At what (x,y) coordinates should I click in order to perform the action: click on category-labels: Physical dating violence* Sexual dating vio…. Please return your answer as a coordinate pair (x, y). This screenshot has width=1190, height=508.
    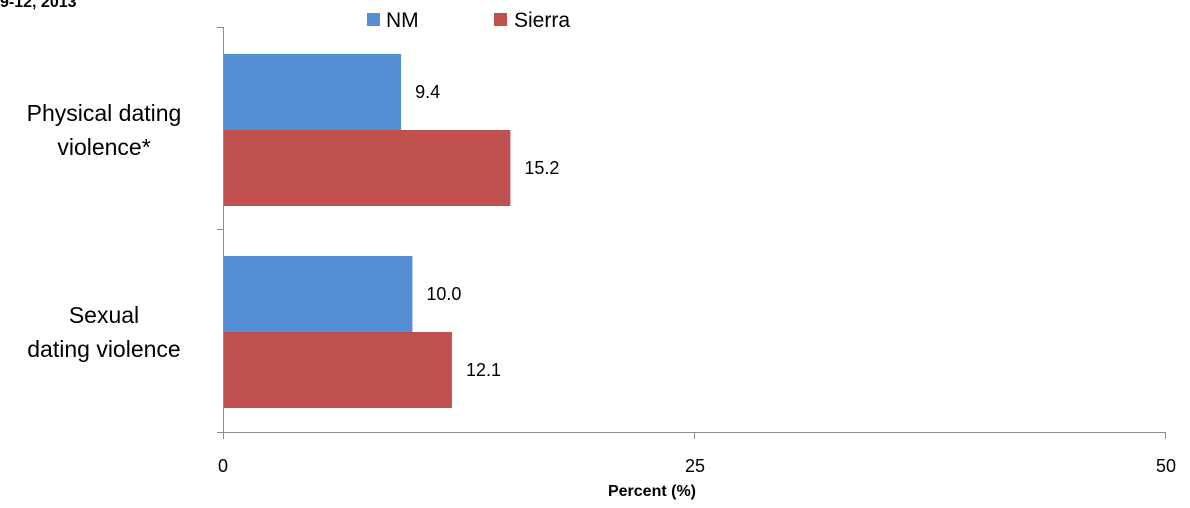
    Looking at the image, I should click on (104, 231).